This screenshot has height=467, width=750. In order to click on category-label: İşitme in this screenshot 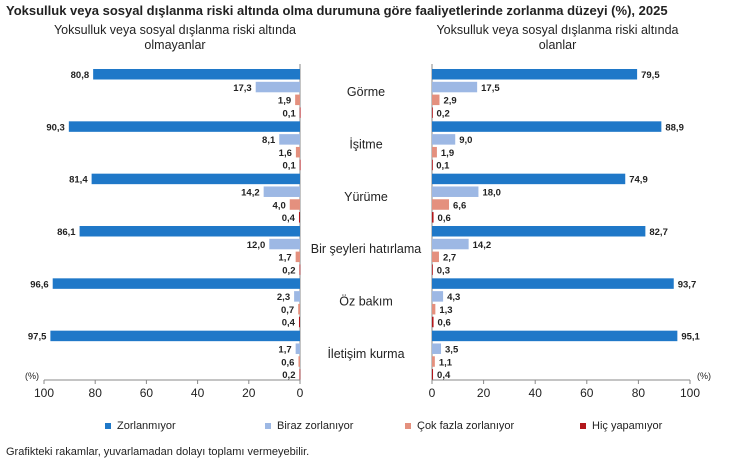, I will do `click(365, 145)`.